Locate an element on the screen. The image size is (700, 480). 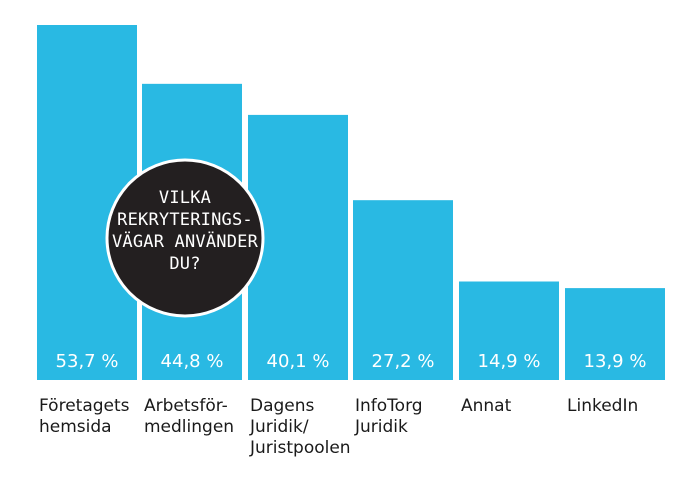
category-label-line: InfoTorg is located at coordinates (389, 406).